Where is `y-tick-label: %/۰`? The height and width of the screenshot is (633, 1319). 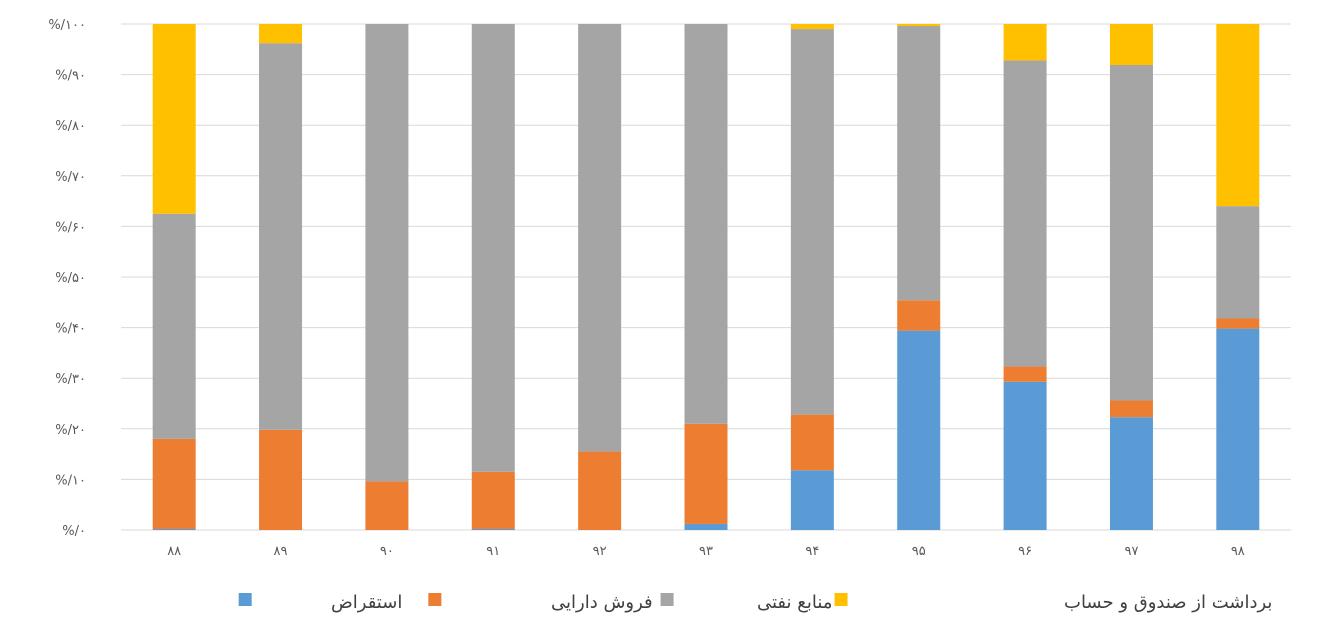 y-tick-label: %/۰ is located at coordinates (74, 531).